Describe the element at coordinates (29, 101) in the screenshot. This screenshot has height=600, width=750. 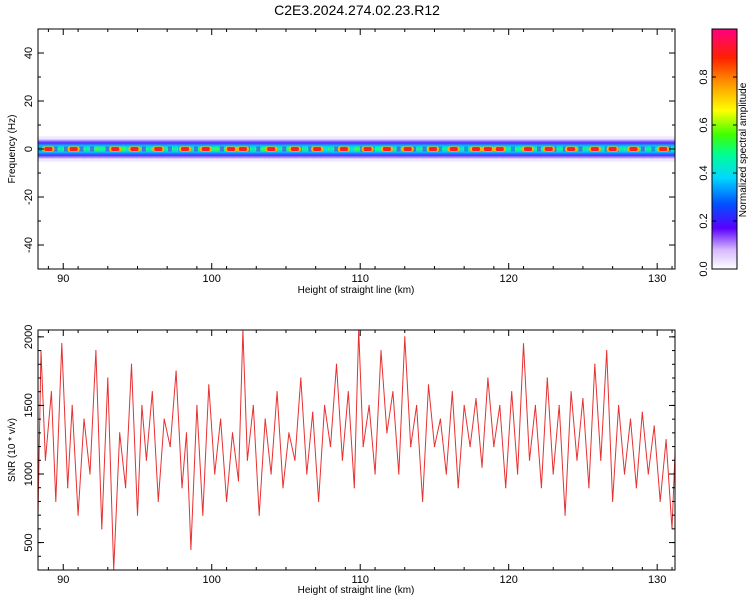
I see `spectrogram-y-tick-label: 20` at that location.